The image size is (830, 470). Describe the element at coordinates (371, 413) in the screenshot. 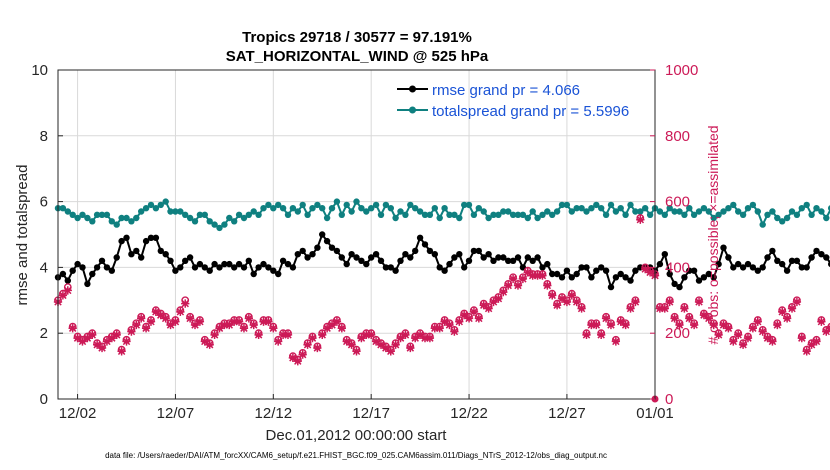

I see `x-tick-label: 12/17` at that location.